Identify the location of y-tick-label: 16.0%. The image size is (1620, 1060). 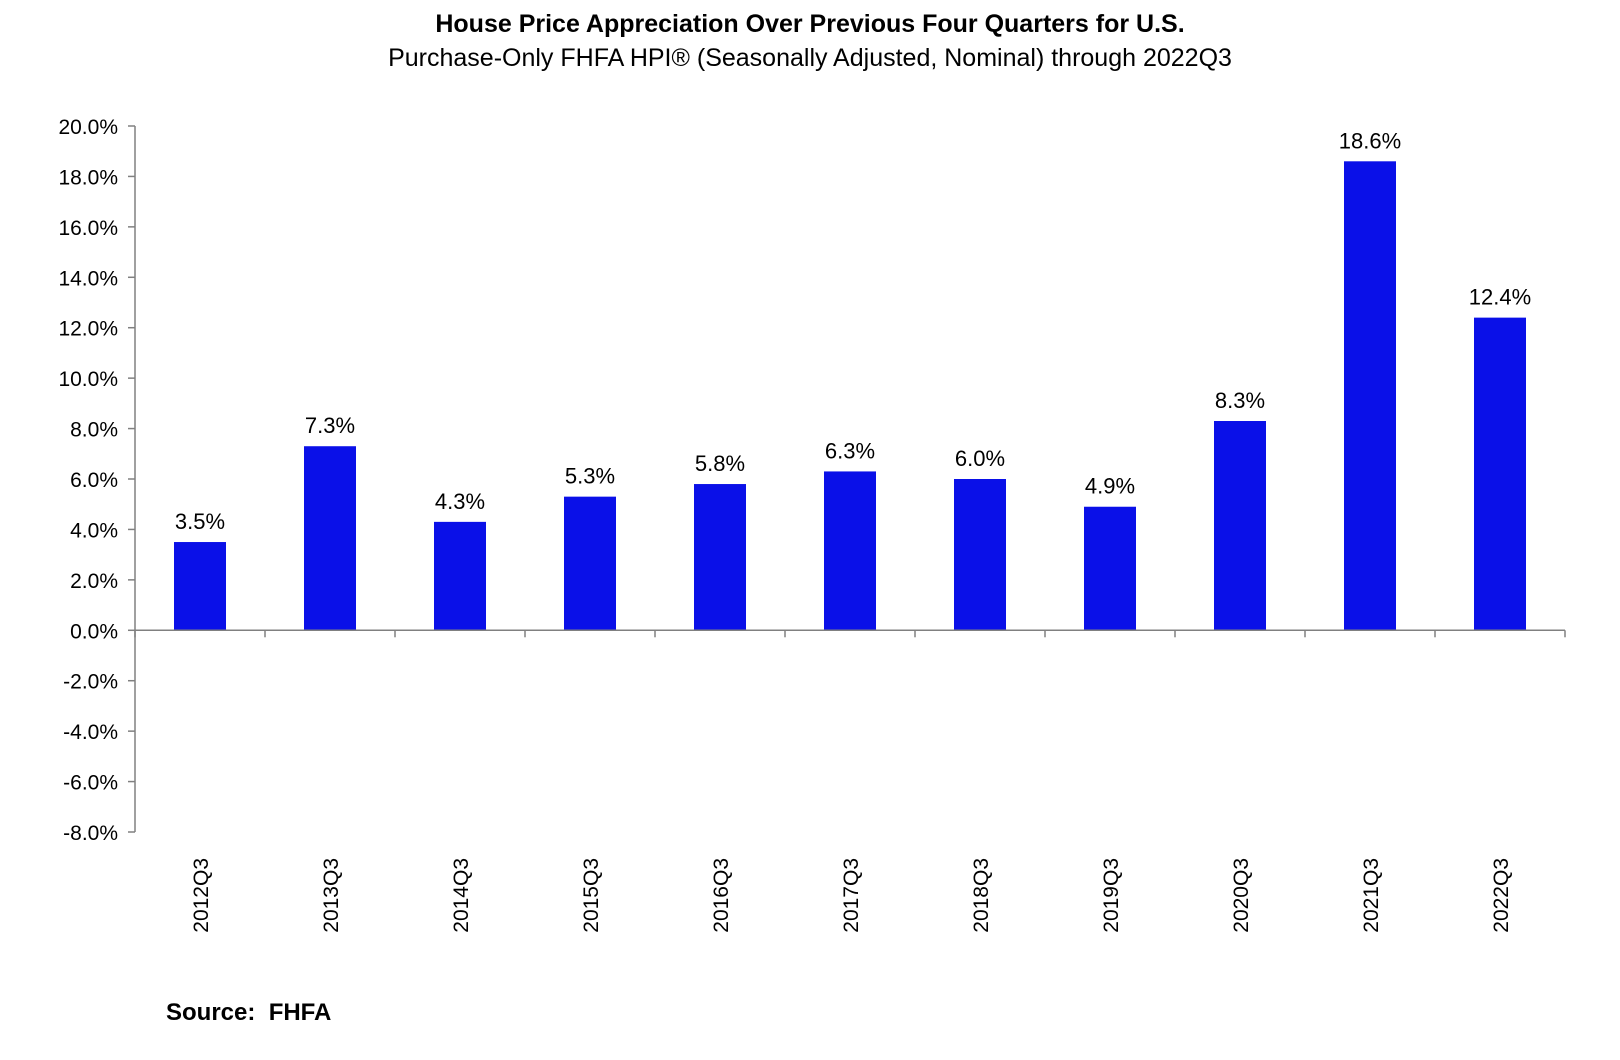
(88, 228).